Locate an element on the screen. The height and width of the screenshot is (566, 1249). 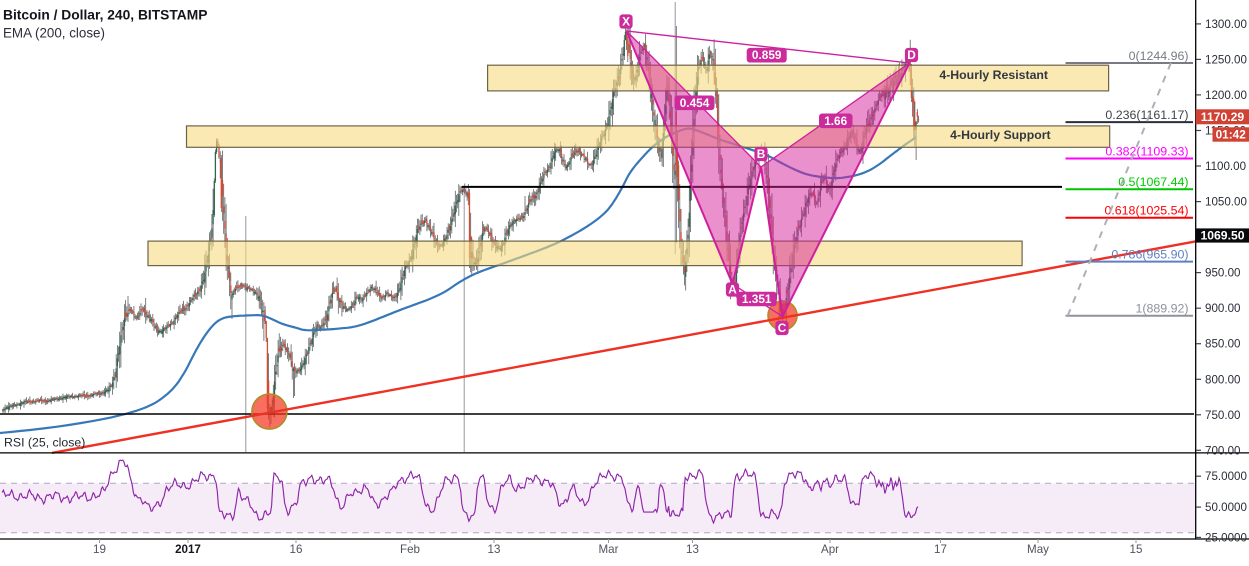
svg-text: 700.00 is located at coordinates (1222, 450).